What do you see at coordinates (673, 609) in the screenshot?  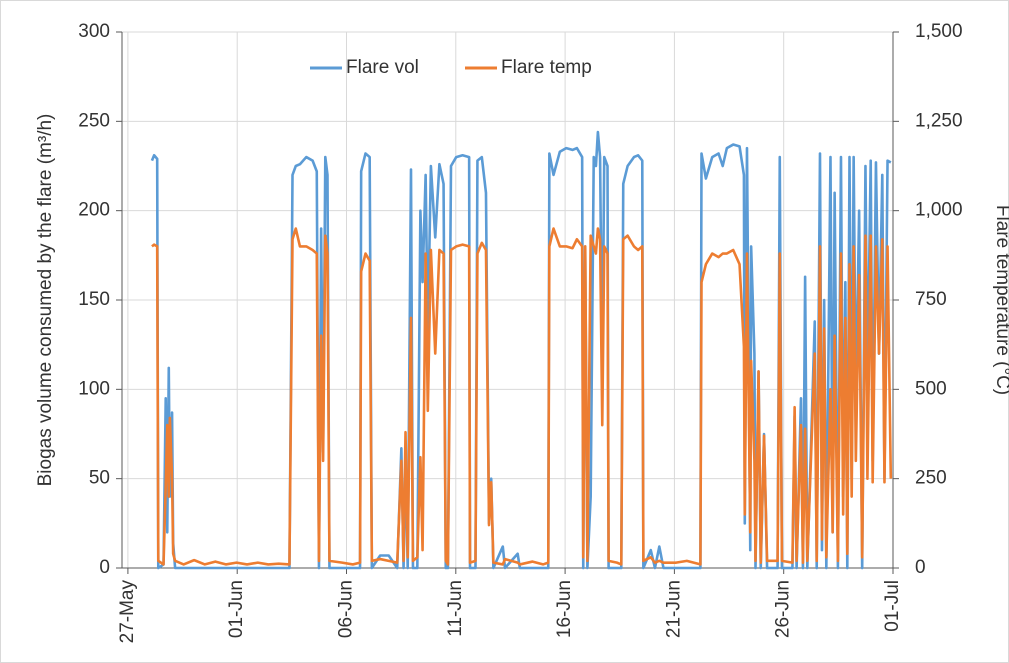 I see `x-tick-label: 21-Jun` at bounding box center [673, 609].